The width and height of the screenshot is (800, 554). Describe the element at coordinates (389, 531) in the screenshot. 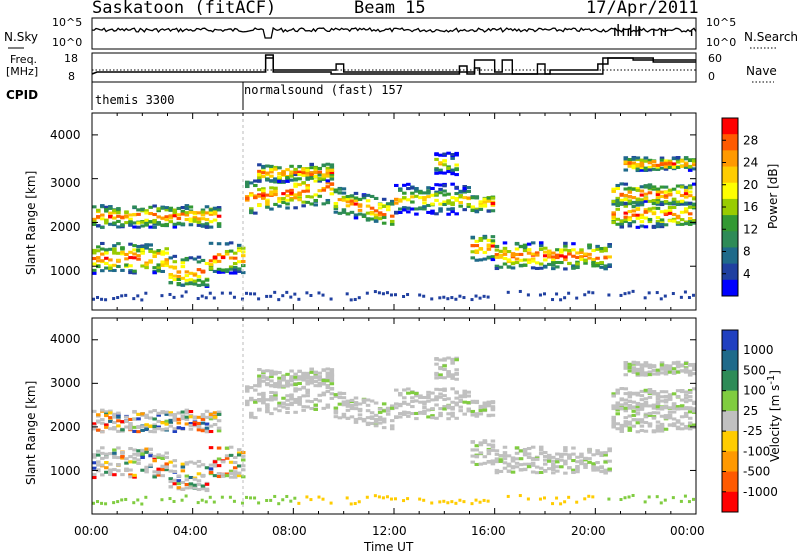

I see `x-tick: 12:00` at that location.